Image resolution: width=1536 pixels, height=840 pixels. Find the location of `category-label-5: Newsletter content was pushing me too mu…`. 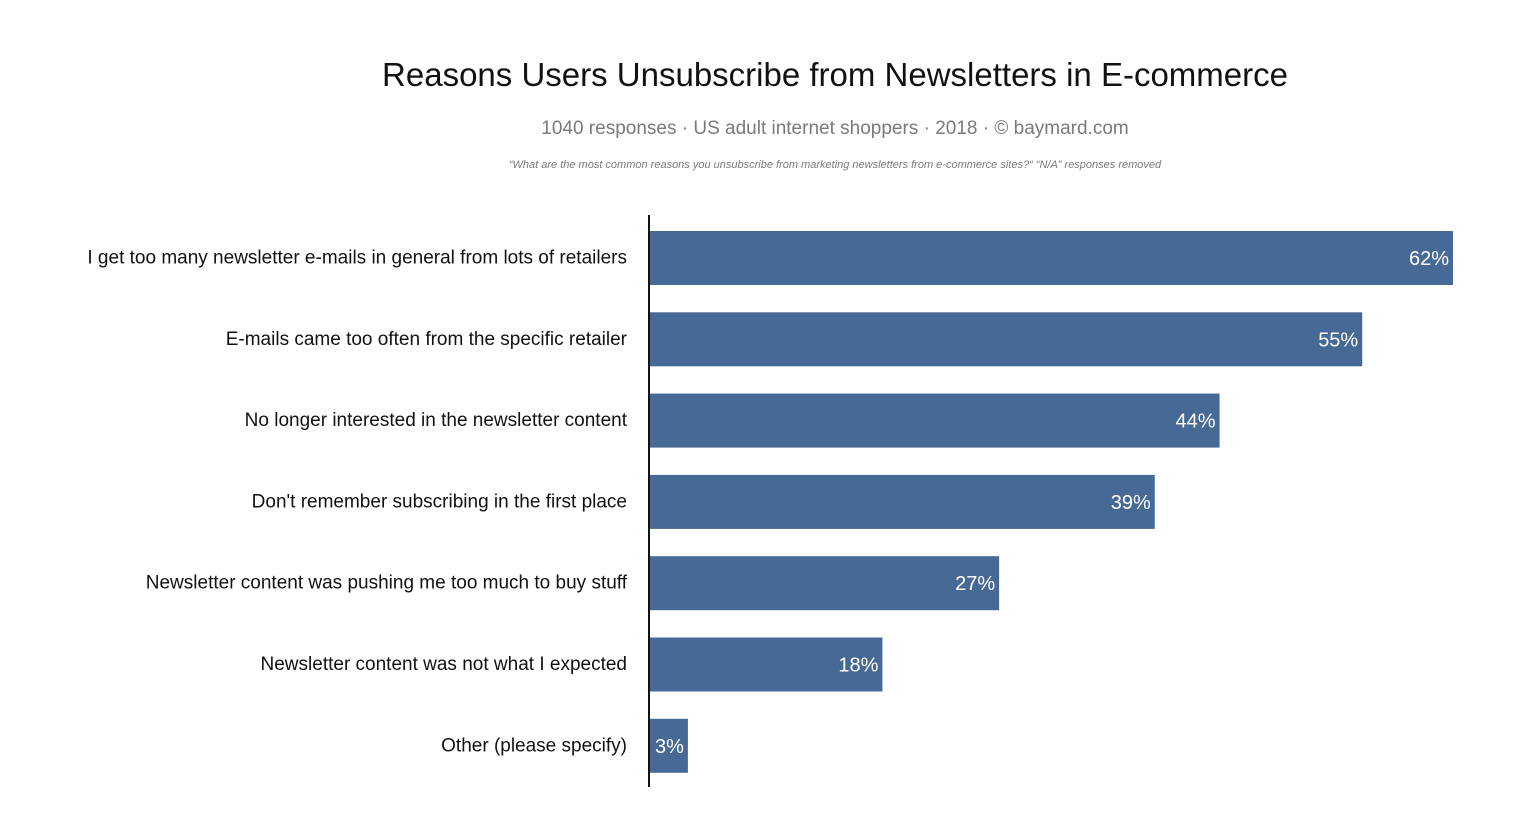

category-label-5: Newsletter content was pushing me too mu… is located at coordinates (387, 583).